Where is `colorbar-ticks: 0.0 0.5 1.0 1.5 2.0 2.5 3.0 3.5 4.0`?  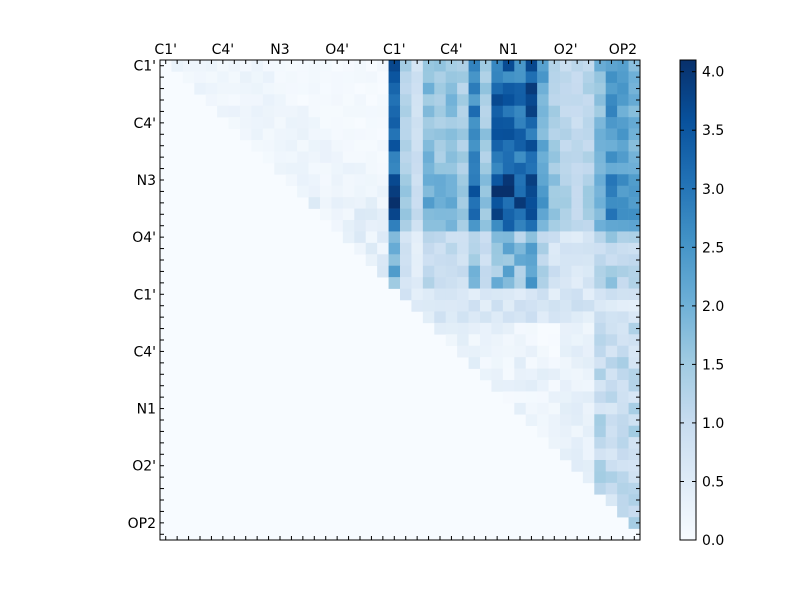 colorbar-ticks: 0.0 0.5 1.0 1.5 2.0 2.5 3.0 3.5 4.0 is located at coordinates (702, 307).